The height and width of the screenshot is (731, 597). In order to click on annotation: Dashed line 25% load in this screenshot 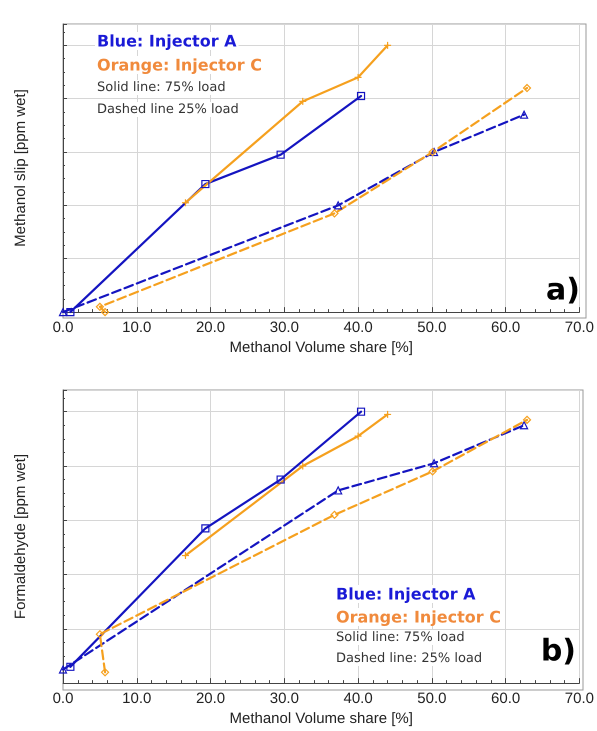, I will do `click(168, 109)`.